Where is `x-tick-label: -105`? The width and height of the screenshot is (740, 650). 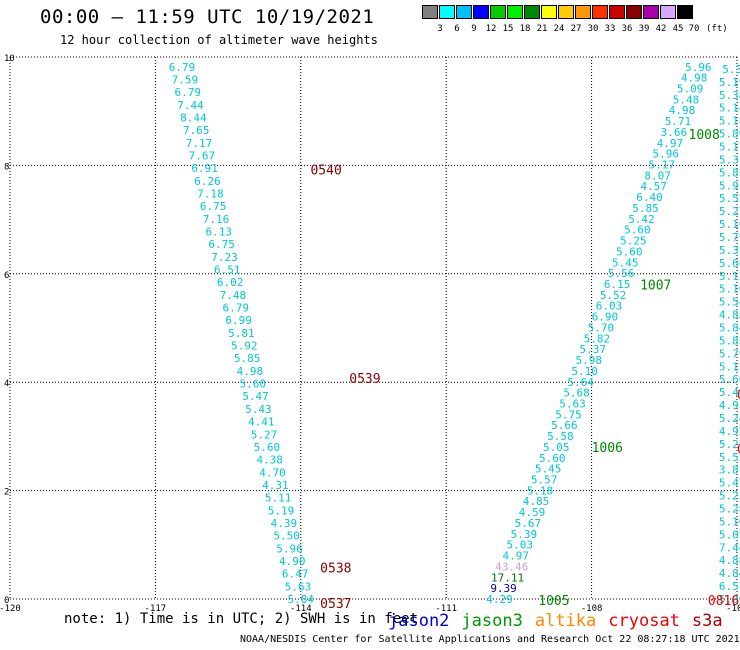 x-tick-label: -105 is located at coordinates (733, 609).